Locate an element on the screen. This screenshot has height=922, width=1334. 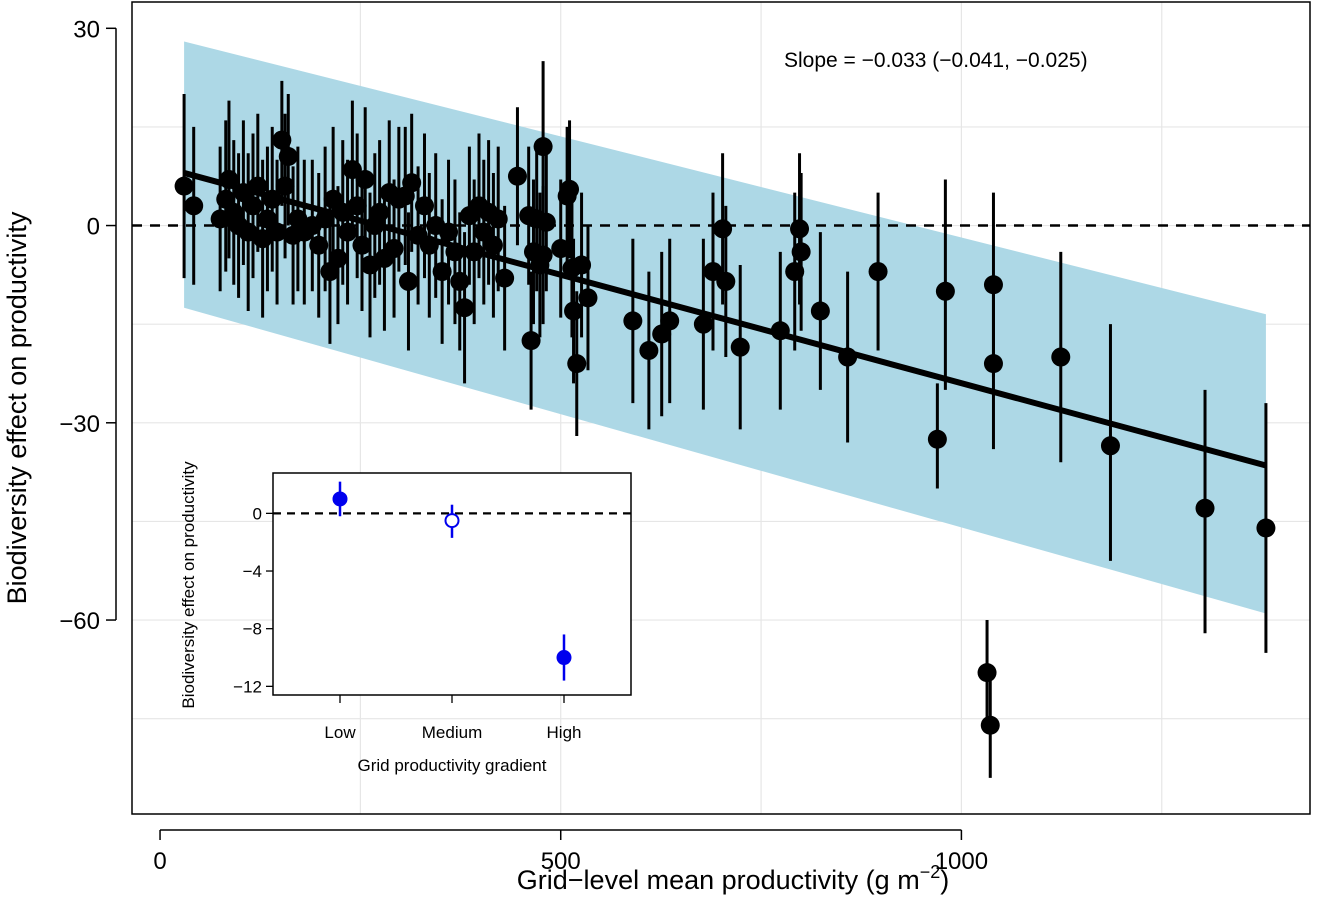
y-tick-label: 30 is located at coordinates (86, 29).